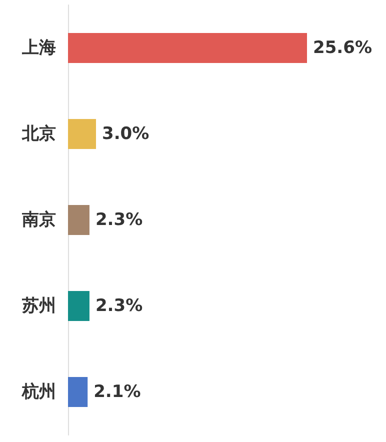 The height and width of the screenshot is (442, 386). I want to click on data-label: 2.1%, so click(117, 392).